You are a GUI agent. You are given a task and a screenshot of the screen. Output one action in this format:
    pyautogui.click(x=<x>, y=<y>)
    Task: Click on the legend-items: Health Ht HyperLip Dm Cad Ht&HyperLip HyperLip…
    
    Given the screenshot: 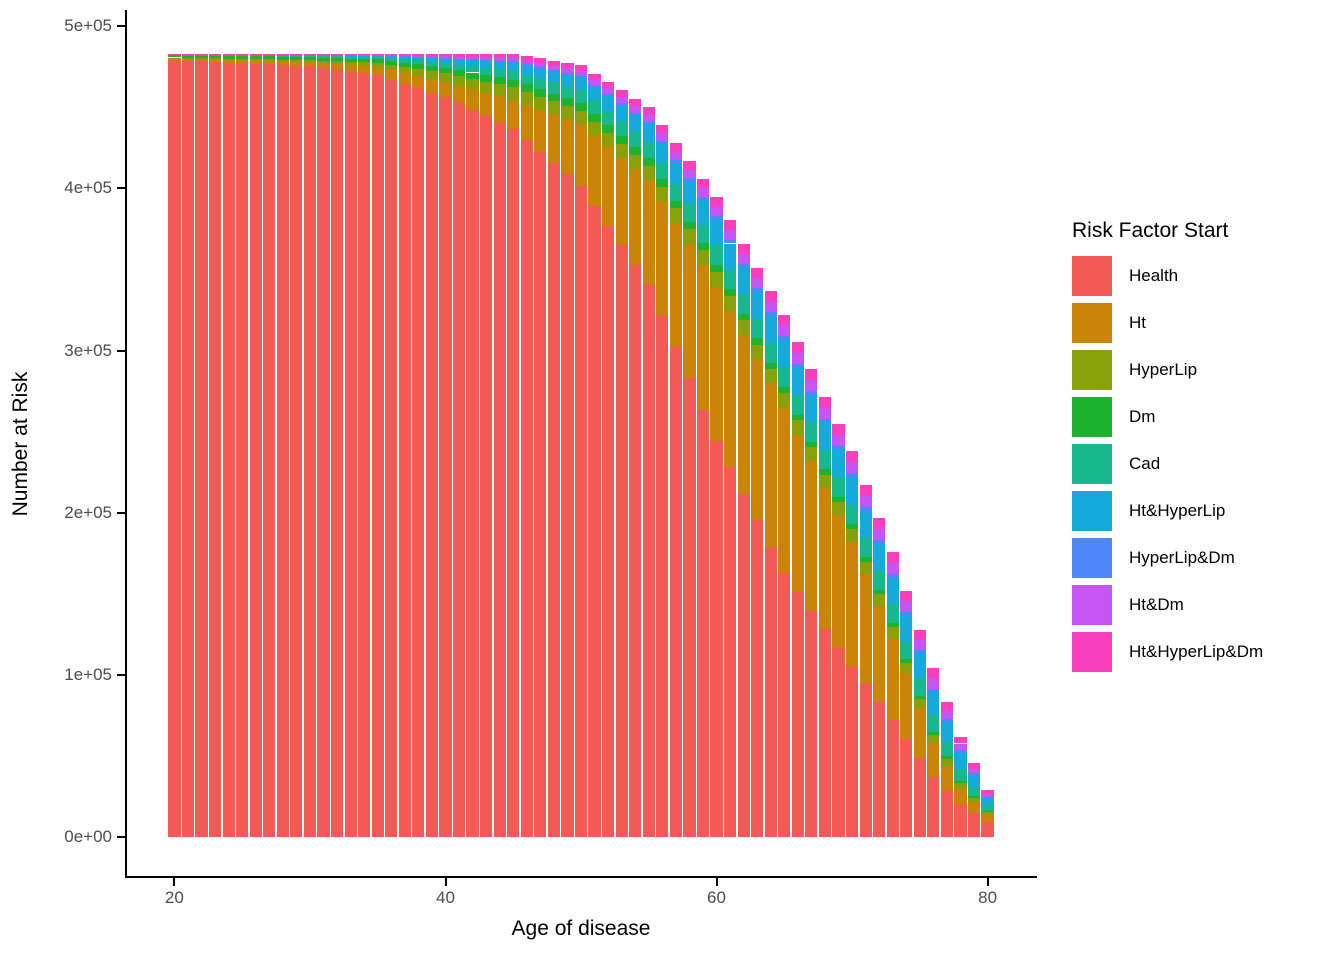 What is the action you would take?
    pyautogui.click(x=1208, y=464)
    